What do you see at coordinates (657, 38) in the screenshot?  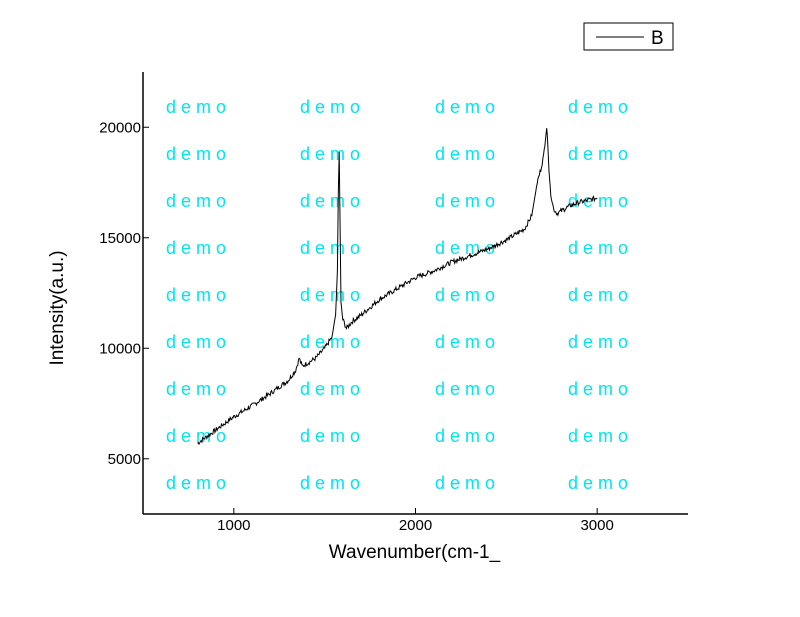 I see `legend-entry-label: B` at bounding box center [657, 38].